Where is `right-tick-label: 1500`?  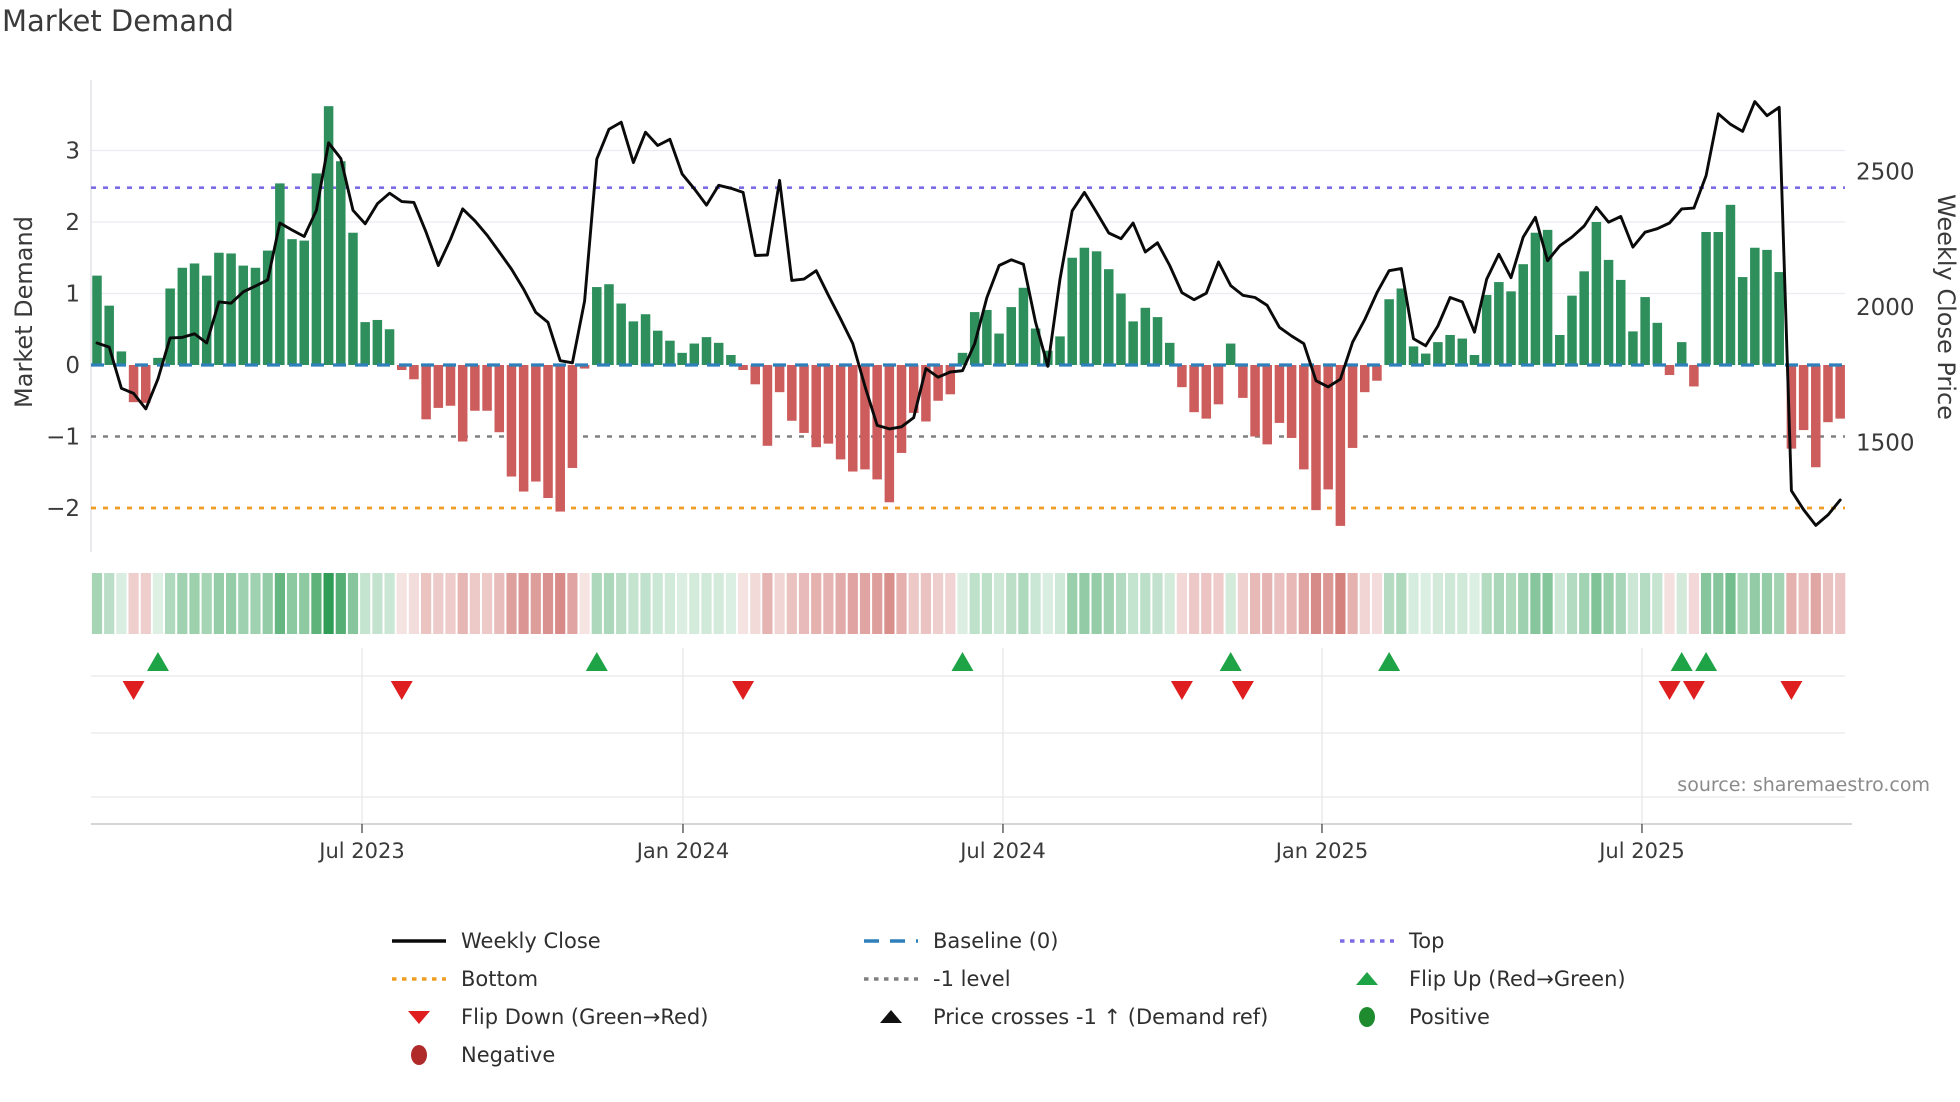 right-tick-label: 1500 is located at coordinates (1885, 444).